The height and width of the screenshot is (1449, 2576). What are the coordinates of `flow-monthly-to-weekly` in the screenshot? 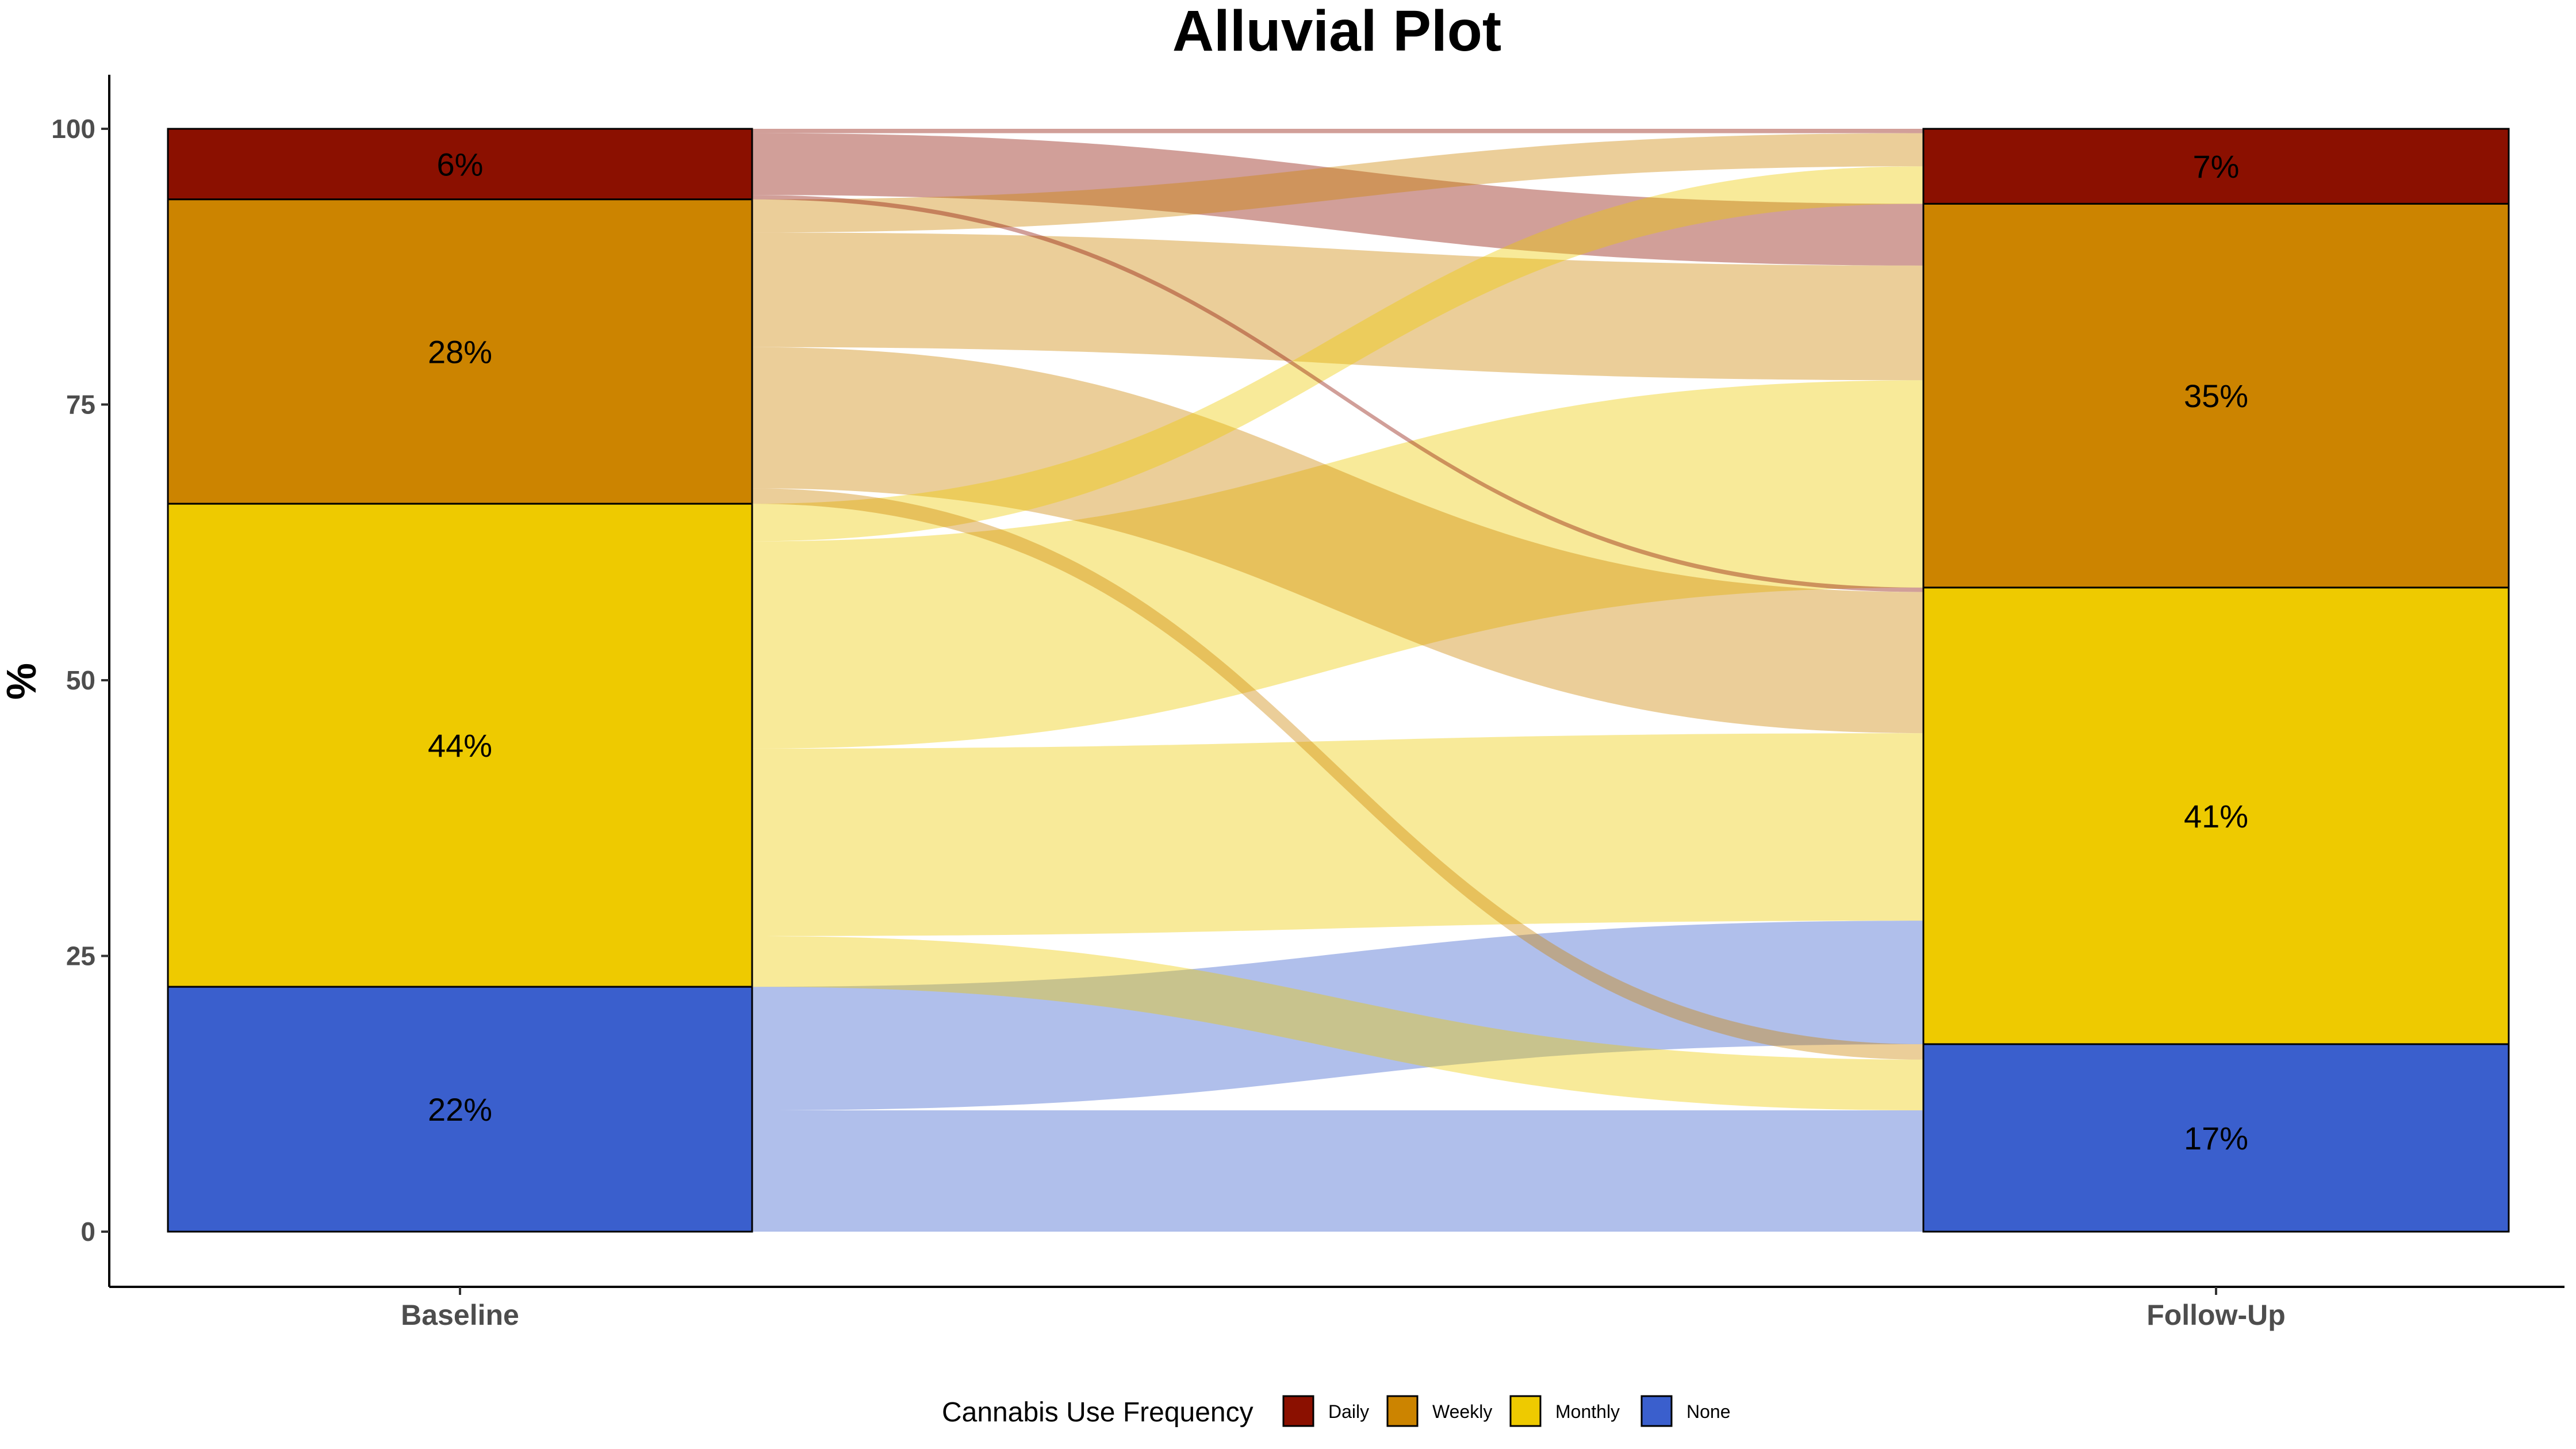 It's located at (1337, 564).